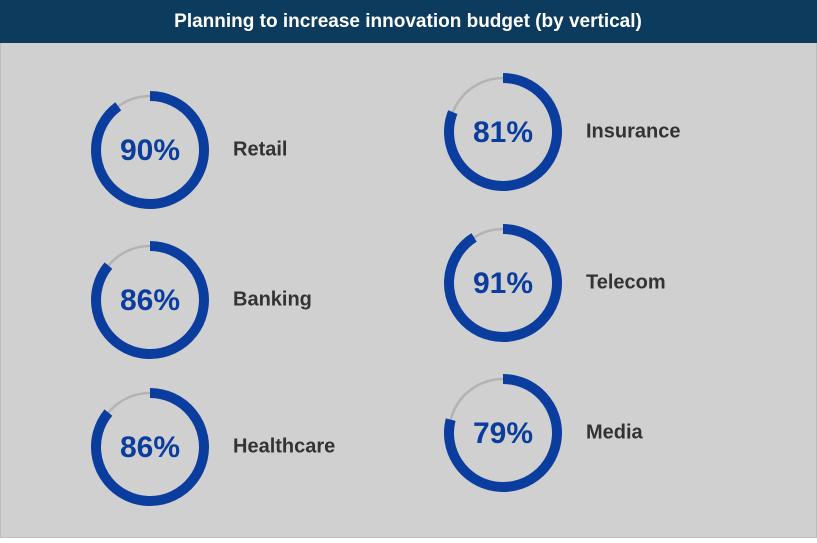 The height and width of the screenshot is (543, 817). What do you see at coordinates (626, 282) in the screenshot?
I see `category-label: Telecom` at bounding box center [626, 282].